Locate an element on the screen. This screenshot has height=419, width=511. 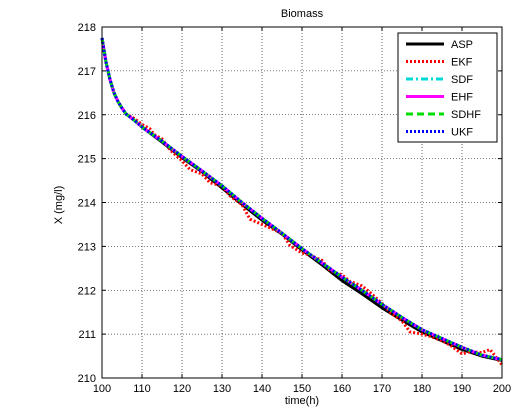
y-tick-label: 211 is located at coordinates (87, 335).